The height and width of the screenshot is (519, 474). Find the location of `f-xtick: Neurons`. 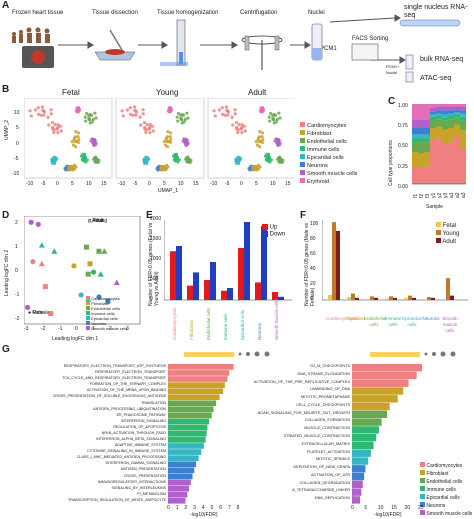

f-xtick: Neurons is located at coordinates (431, 318).